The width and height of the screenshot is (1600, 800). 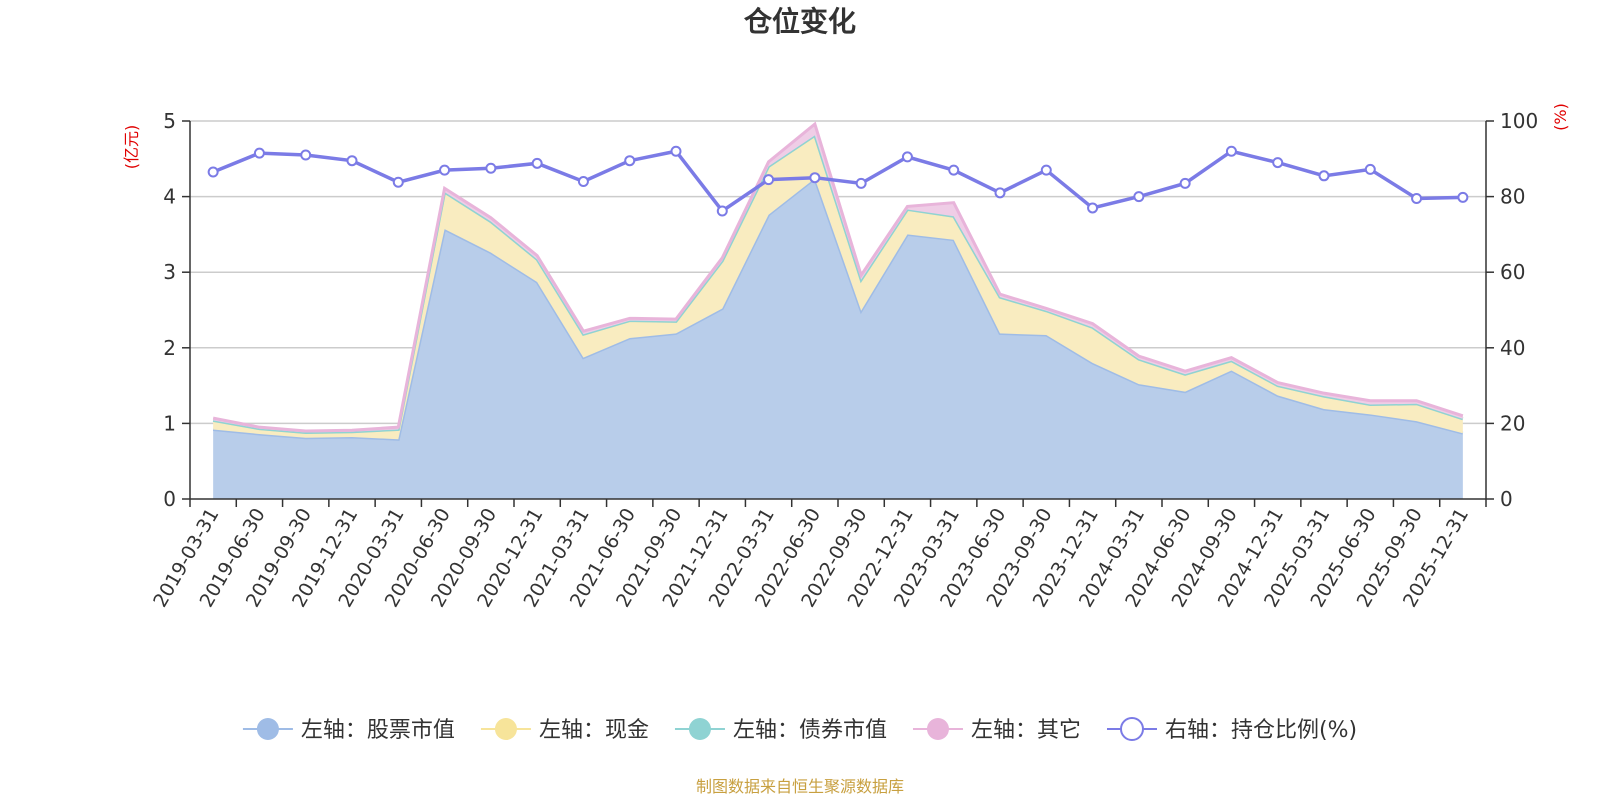 What do you see at coordinates (1026, 730) in the screenshot?
I see `legend-label: 左轴：其它` at bounding box center [1026, 730].